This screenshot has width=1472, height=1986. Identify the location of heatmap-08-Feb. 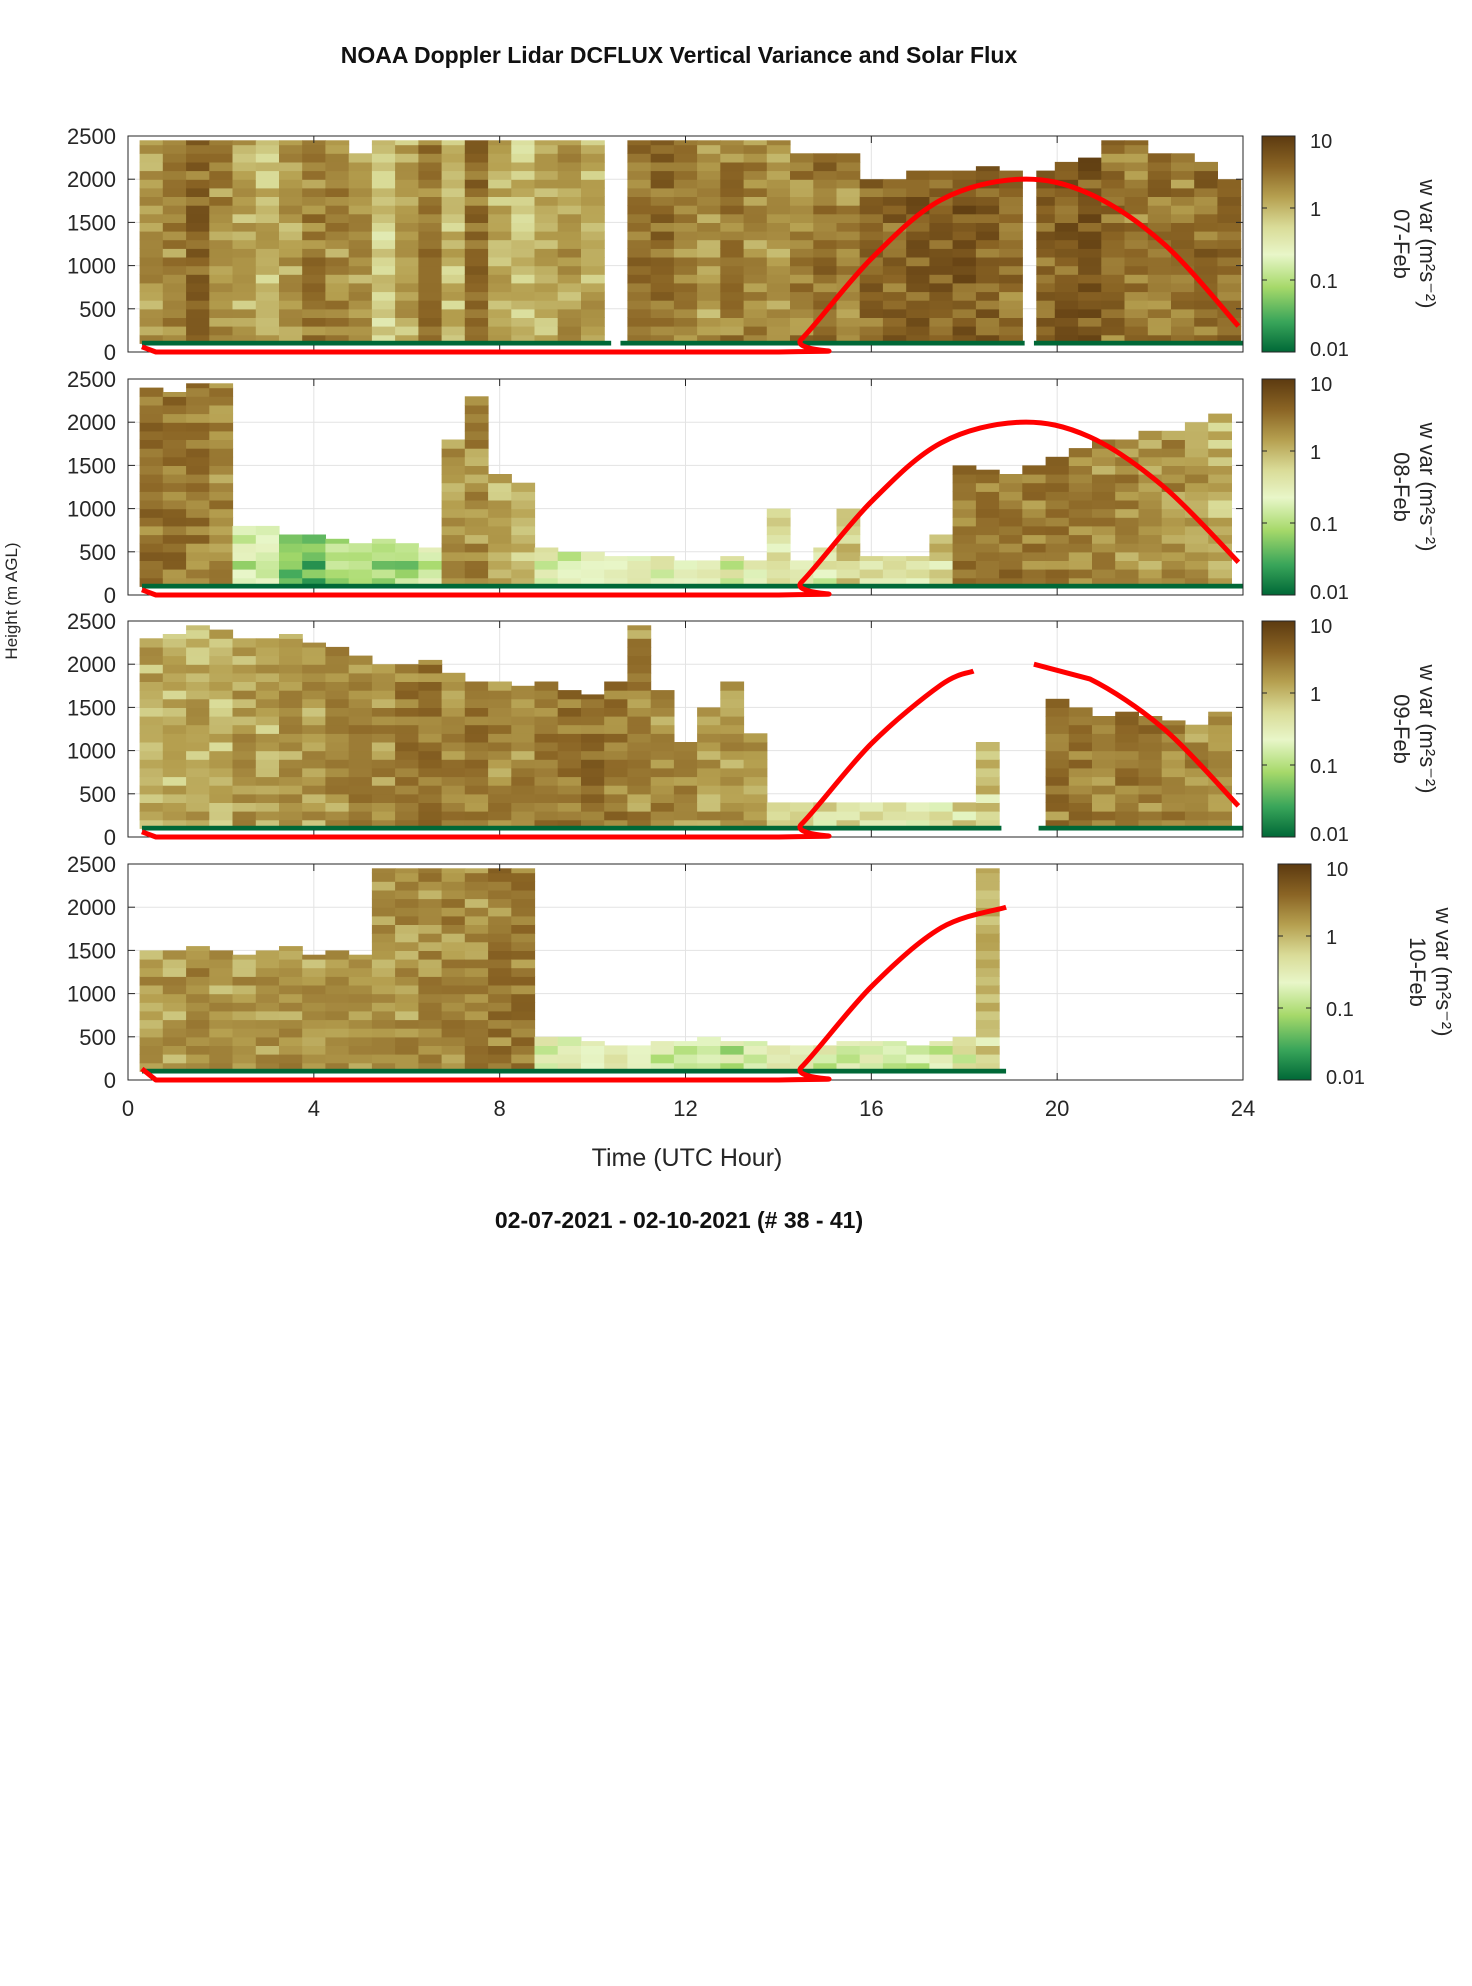
(691, 486).